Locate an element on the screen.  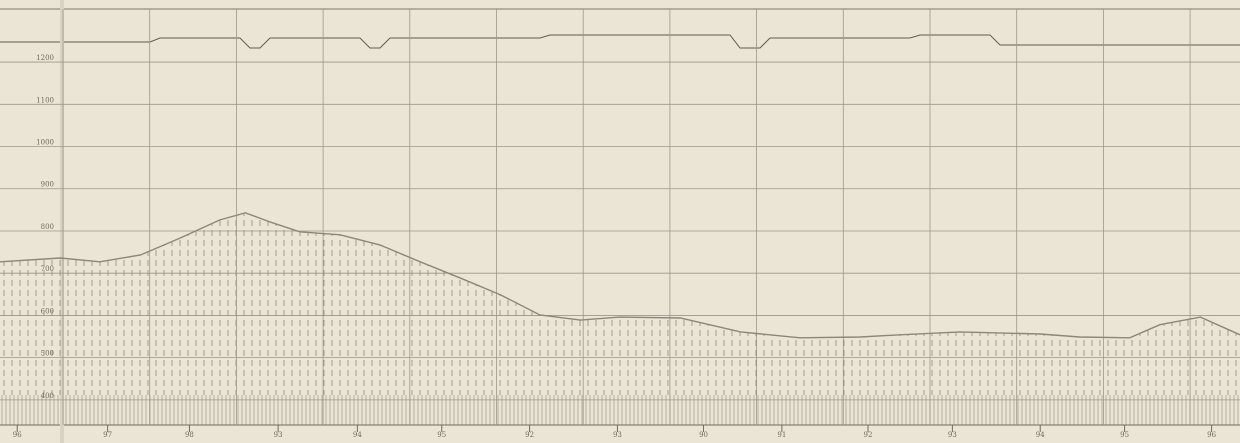
alignment-line is located at coordinates (620, 41).